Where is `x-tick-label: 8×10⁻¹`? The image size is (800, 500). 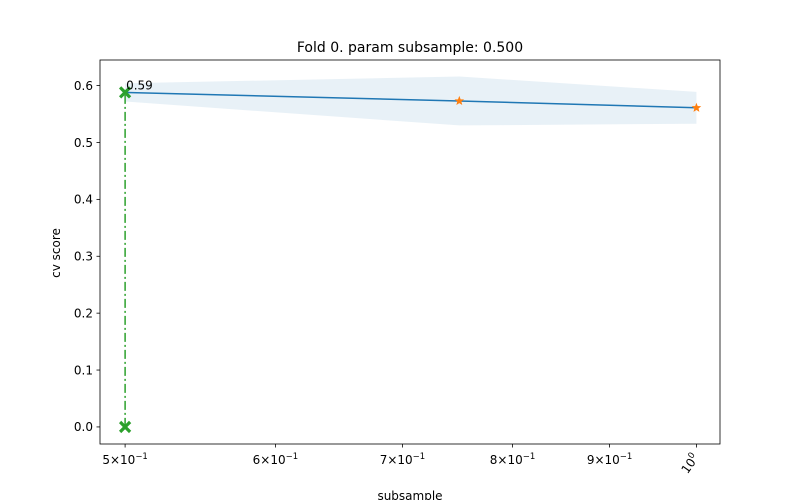
x-tick-label: 8×10⁻¹ is located at coordinates (513, 459).